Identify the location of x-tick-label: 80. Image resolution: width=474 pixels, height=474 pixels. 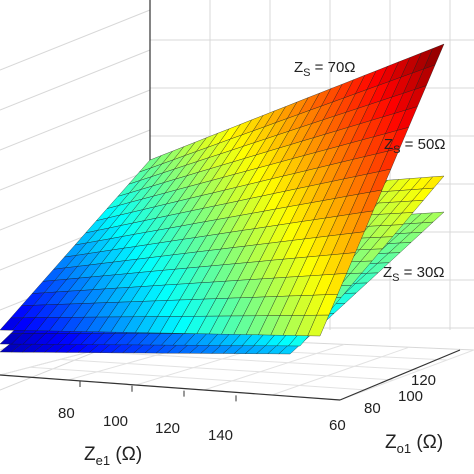
(66, 413).